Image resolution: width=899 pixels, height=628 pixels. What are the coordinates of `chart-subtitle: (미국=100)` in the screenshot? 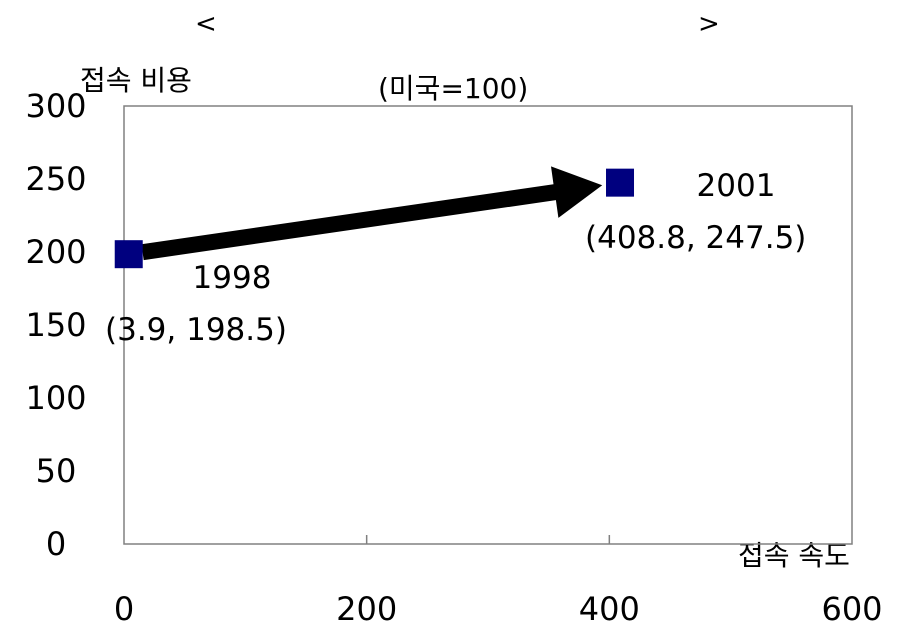 It's located at (453, 88).